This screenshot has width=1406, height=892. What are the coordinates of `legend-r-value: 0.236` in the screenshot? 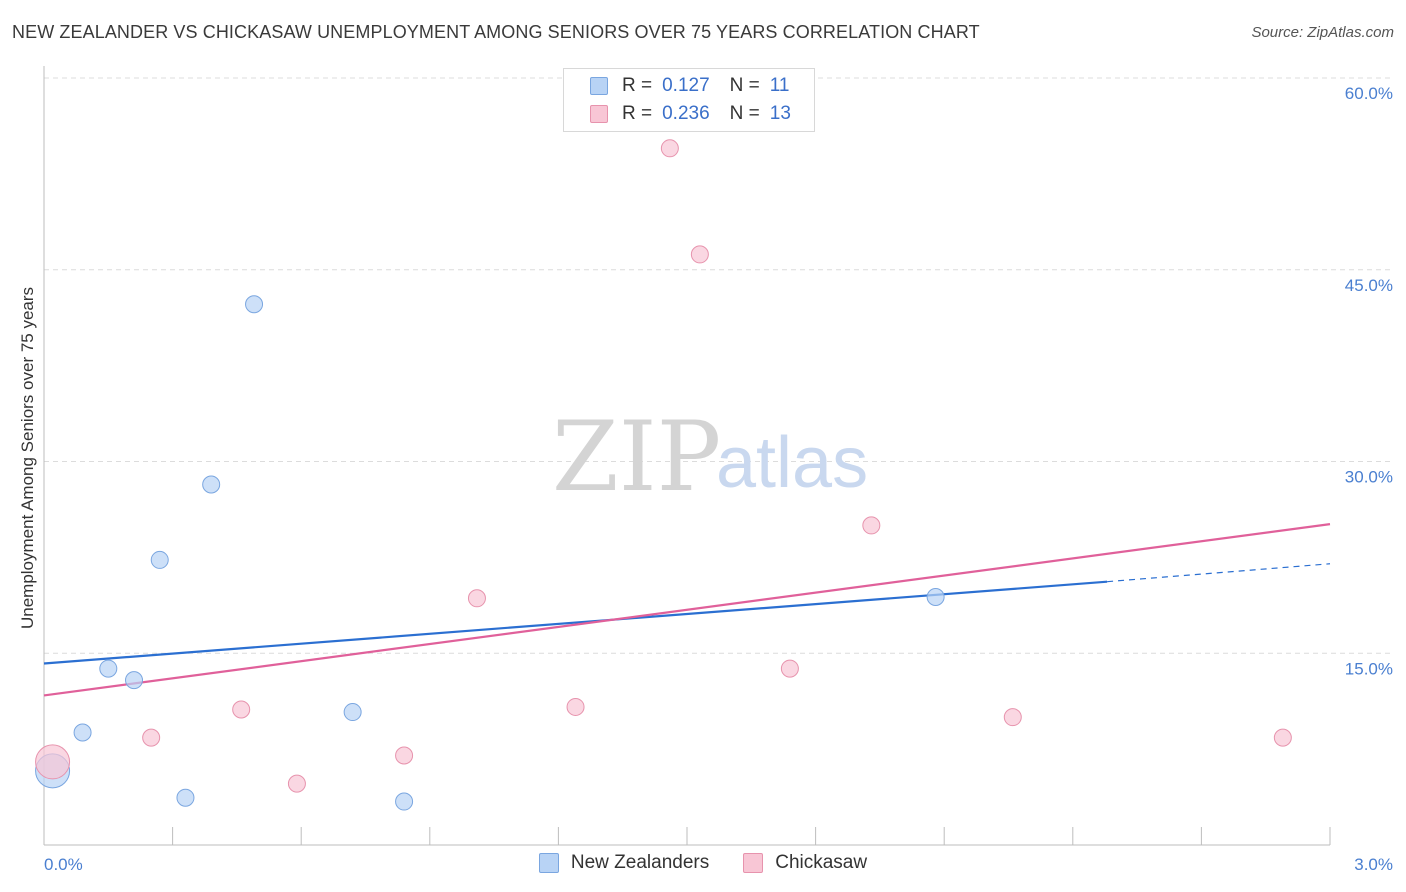 It's located at (686, 113).